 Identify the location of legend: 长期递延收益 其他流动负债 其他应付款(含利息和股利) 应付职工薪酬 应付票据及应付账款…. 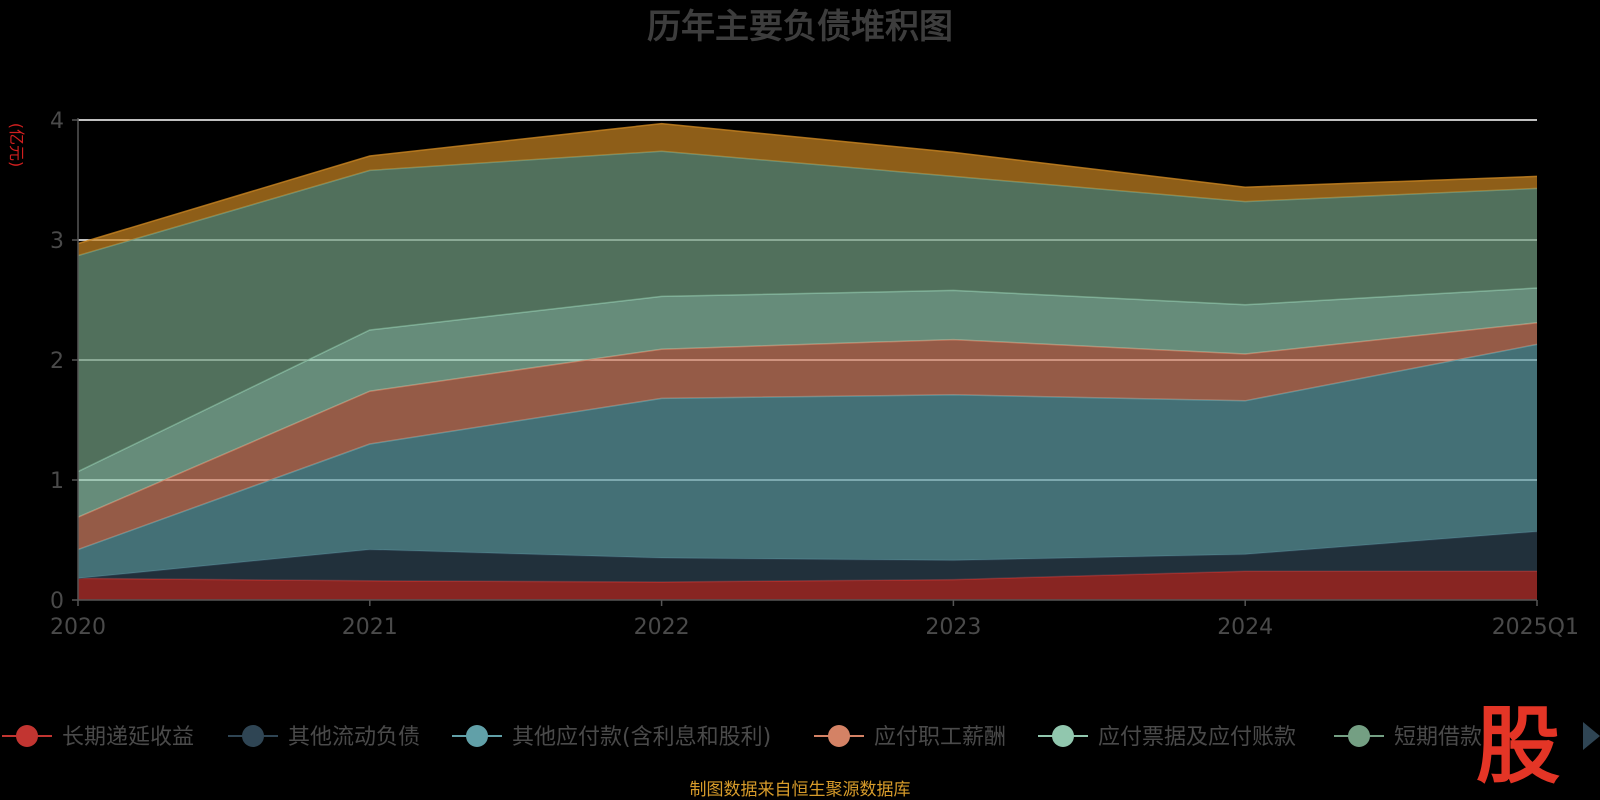
(742, 737).